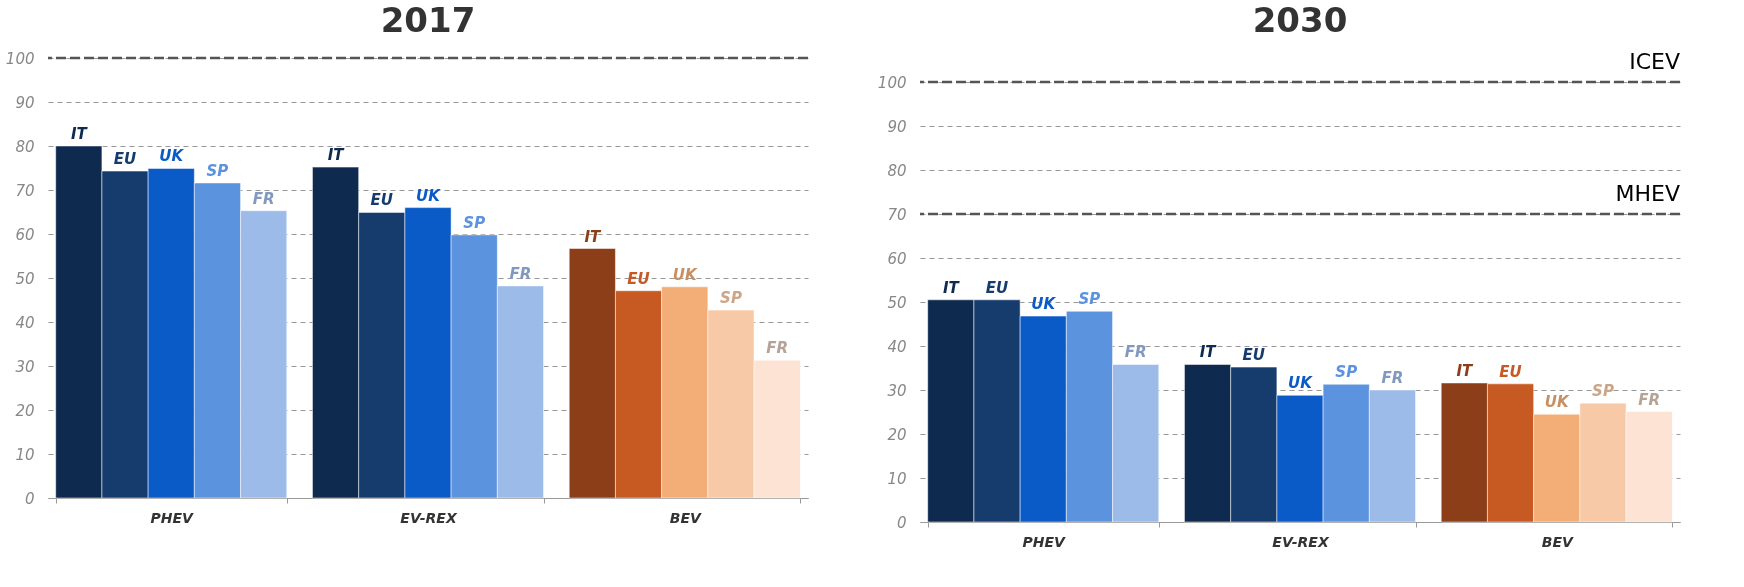 This screenshot has height=587, width=1744. Describe the element at coordinates (1300, 20) in the screenshot. I see `chart-title: 2030` at that location.